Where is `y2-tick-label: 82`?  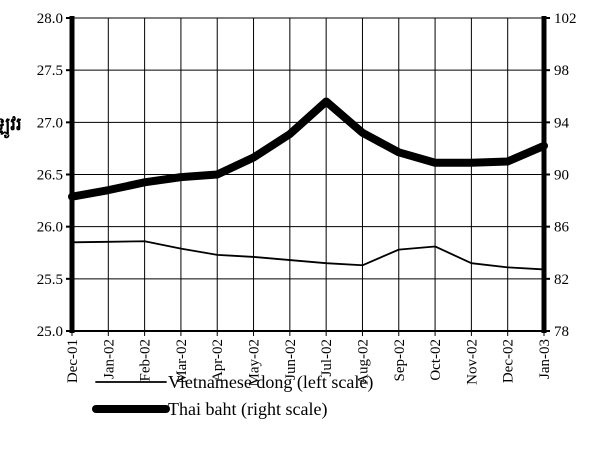
y2-tick-label: 82 is located at coordinates (561, 280).